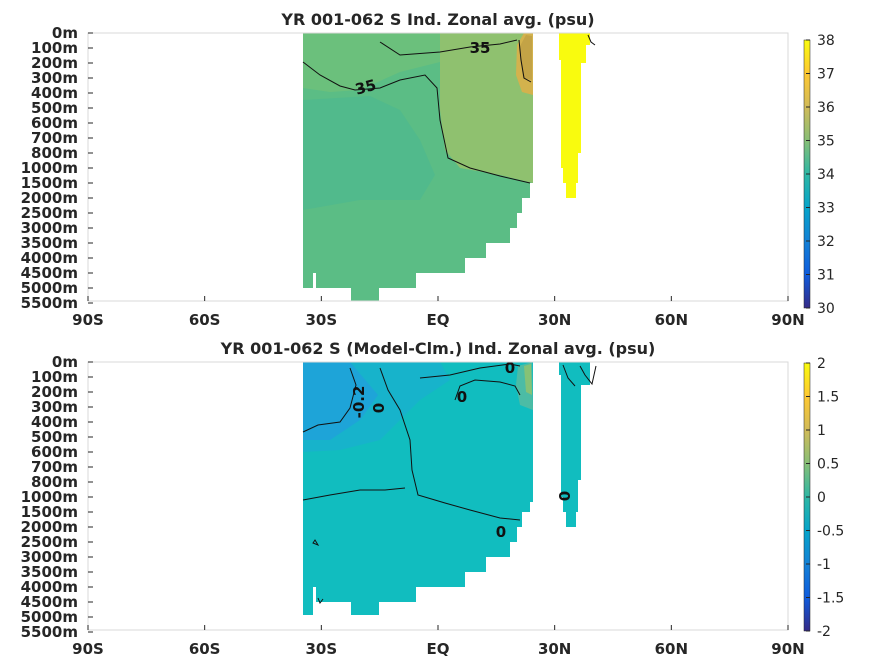  I want to click on y-tick-label: 5000m, so click(49, 617).